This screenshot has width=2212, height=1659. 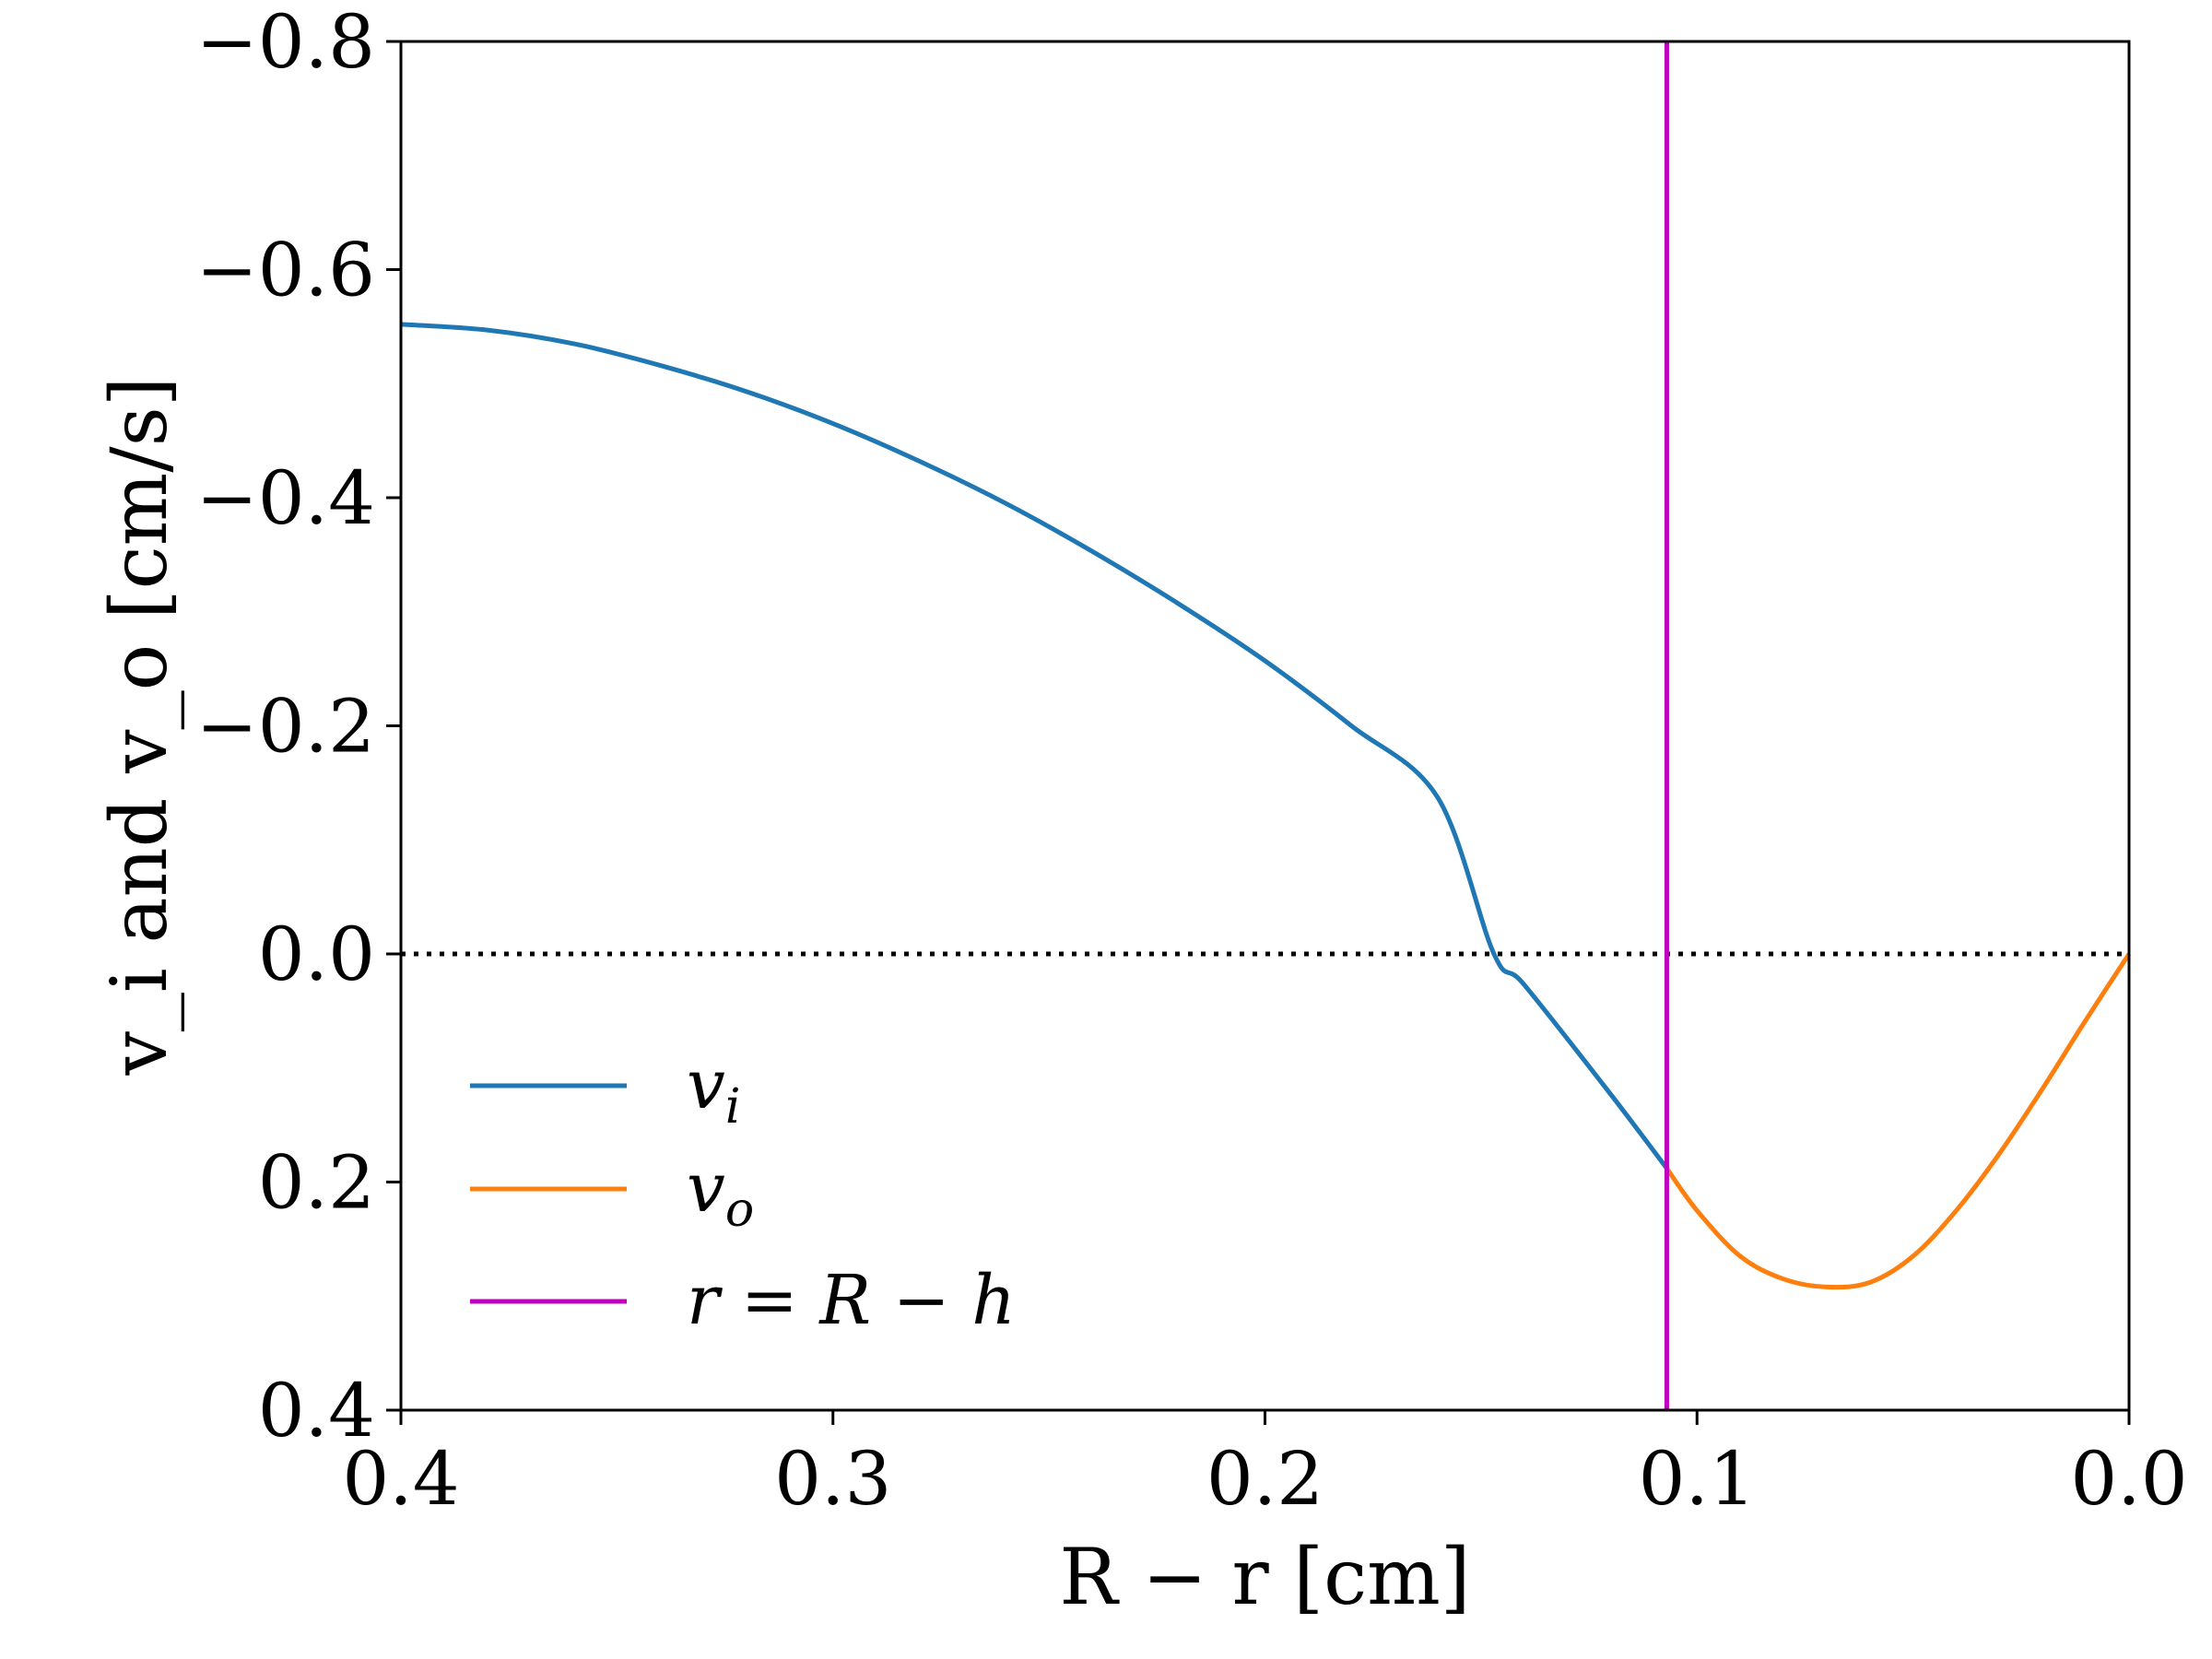 What do you see at coordinates (713, 1090) in the screenshot?
I see `legend-label: vi` at bounding box center [713, 1090].